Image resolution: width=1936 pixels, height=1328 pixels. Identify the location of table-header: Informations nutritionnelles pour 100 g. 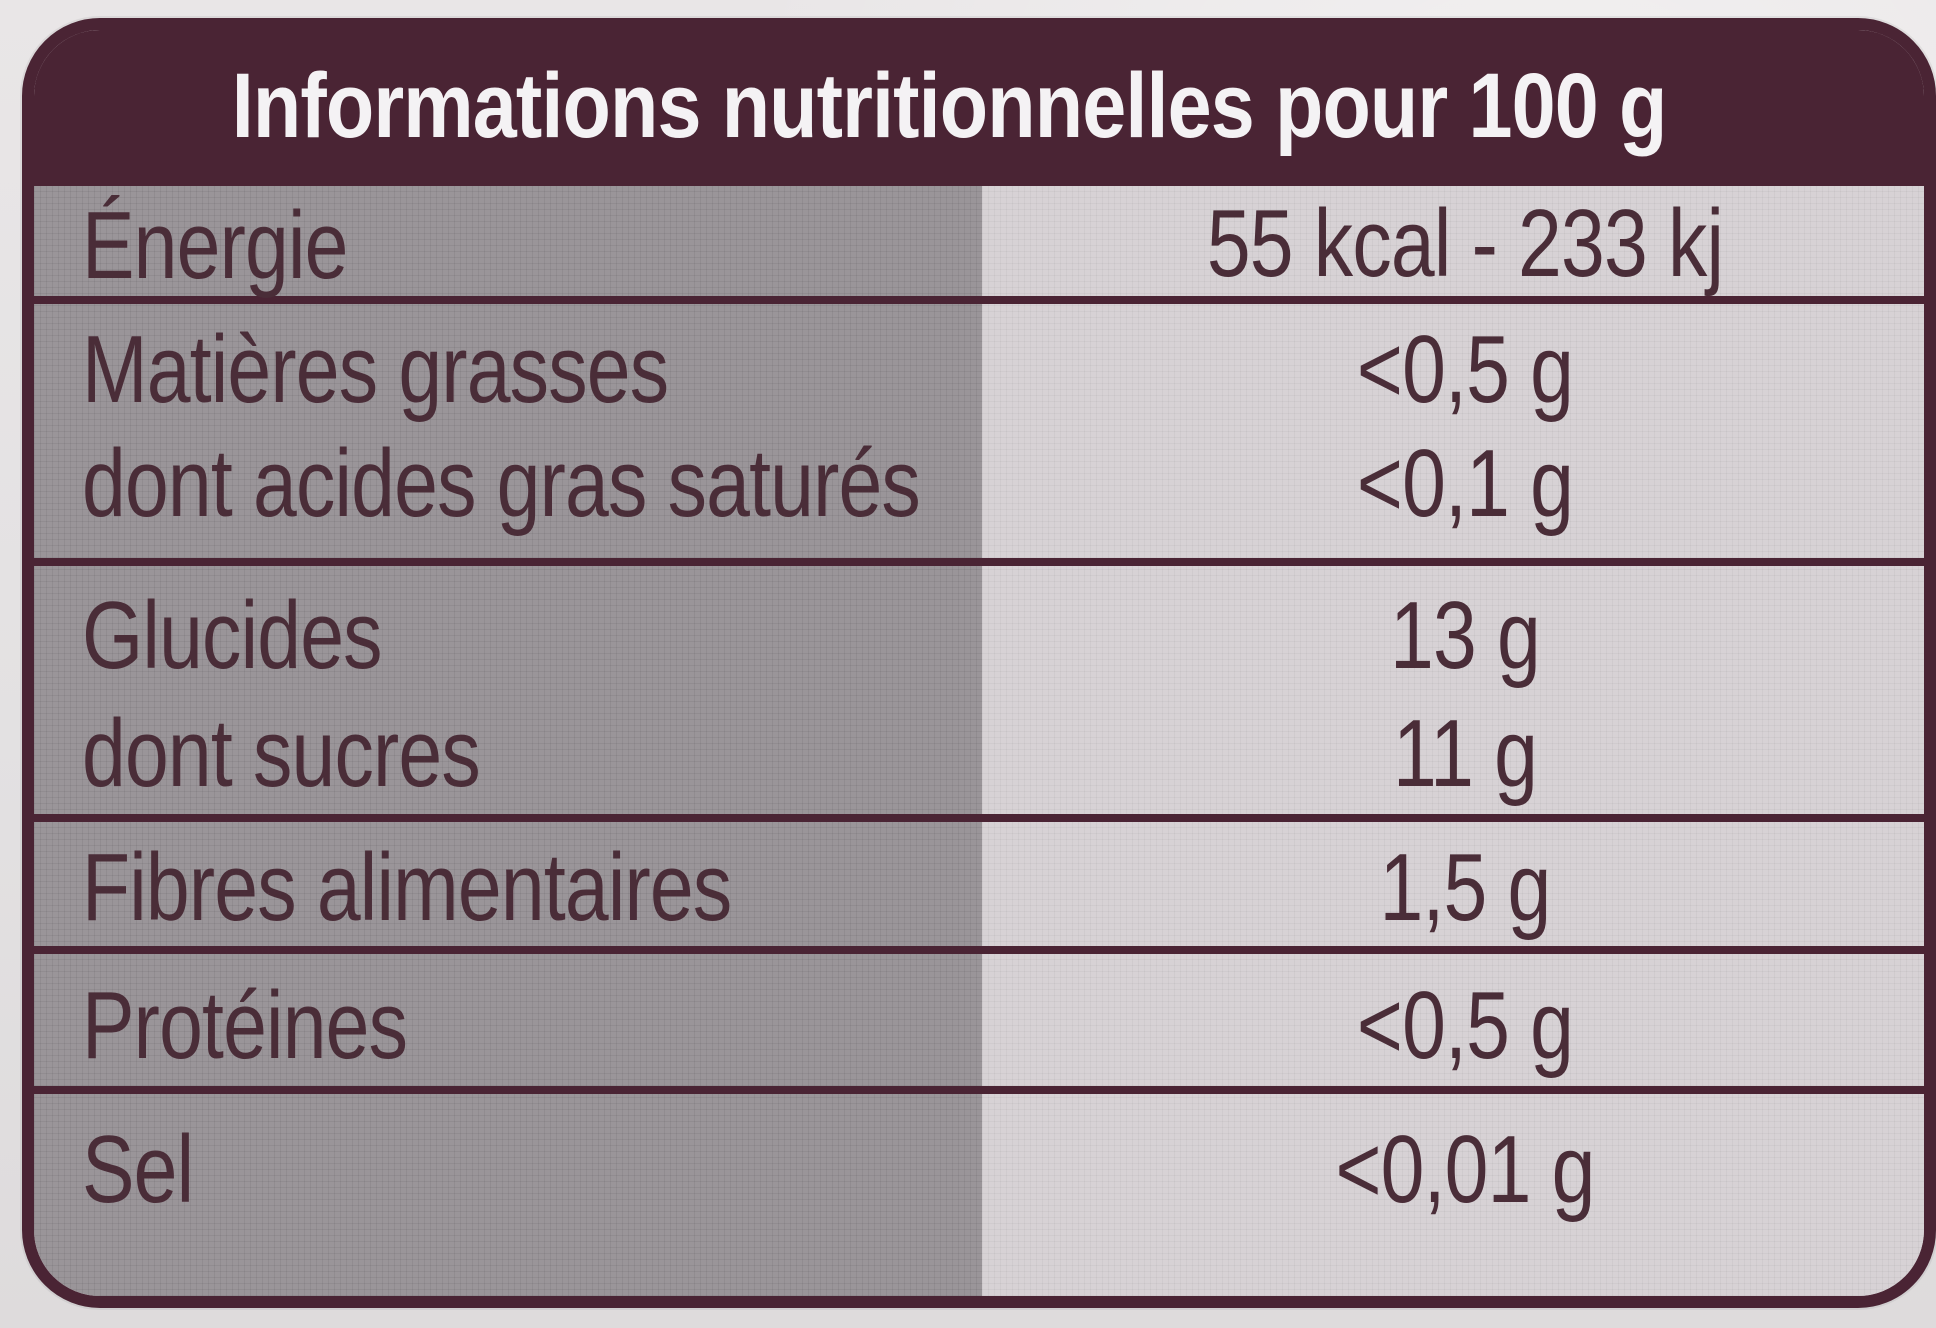
(979, 108).